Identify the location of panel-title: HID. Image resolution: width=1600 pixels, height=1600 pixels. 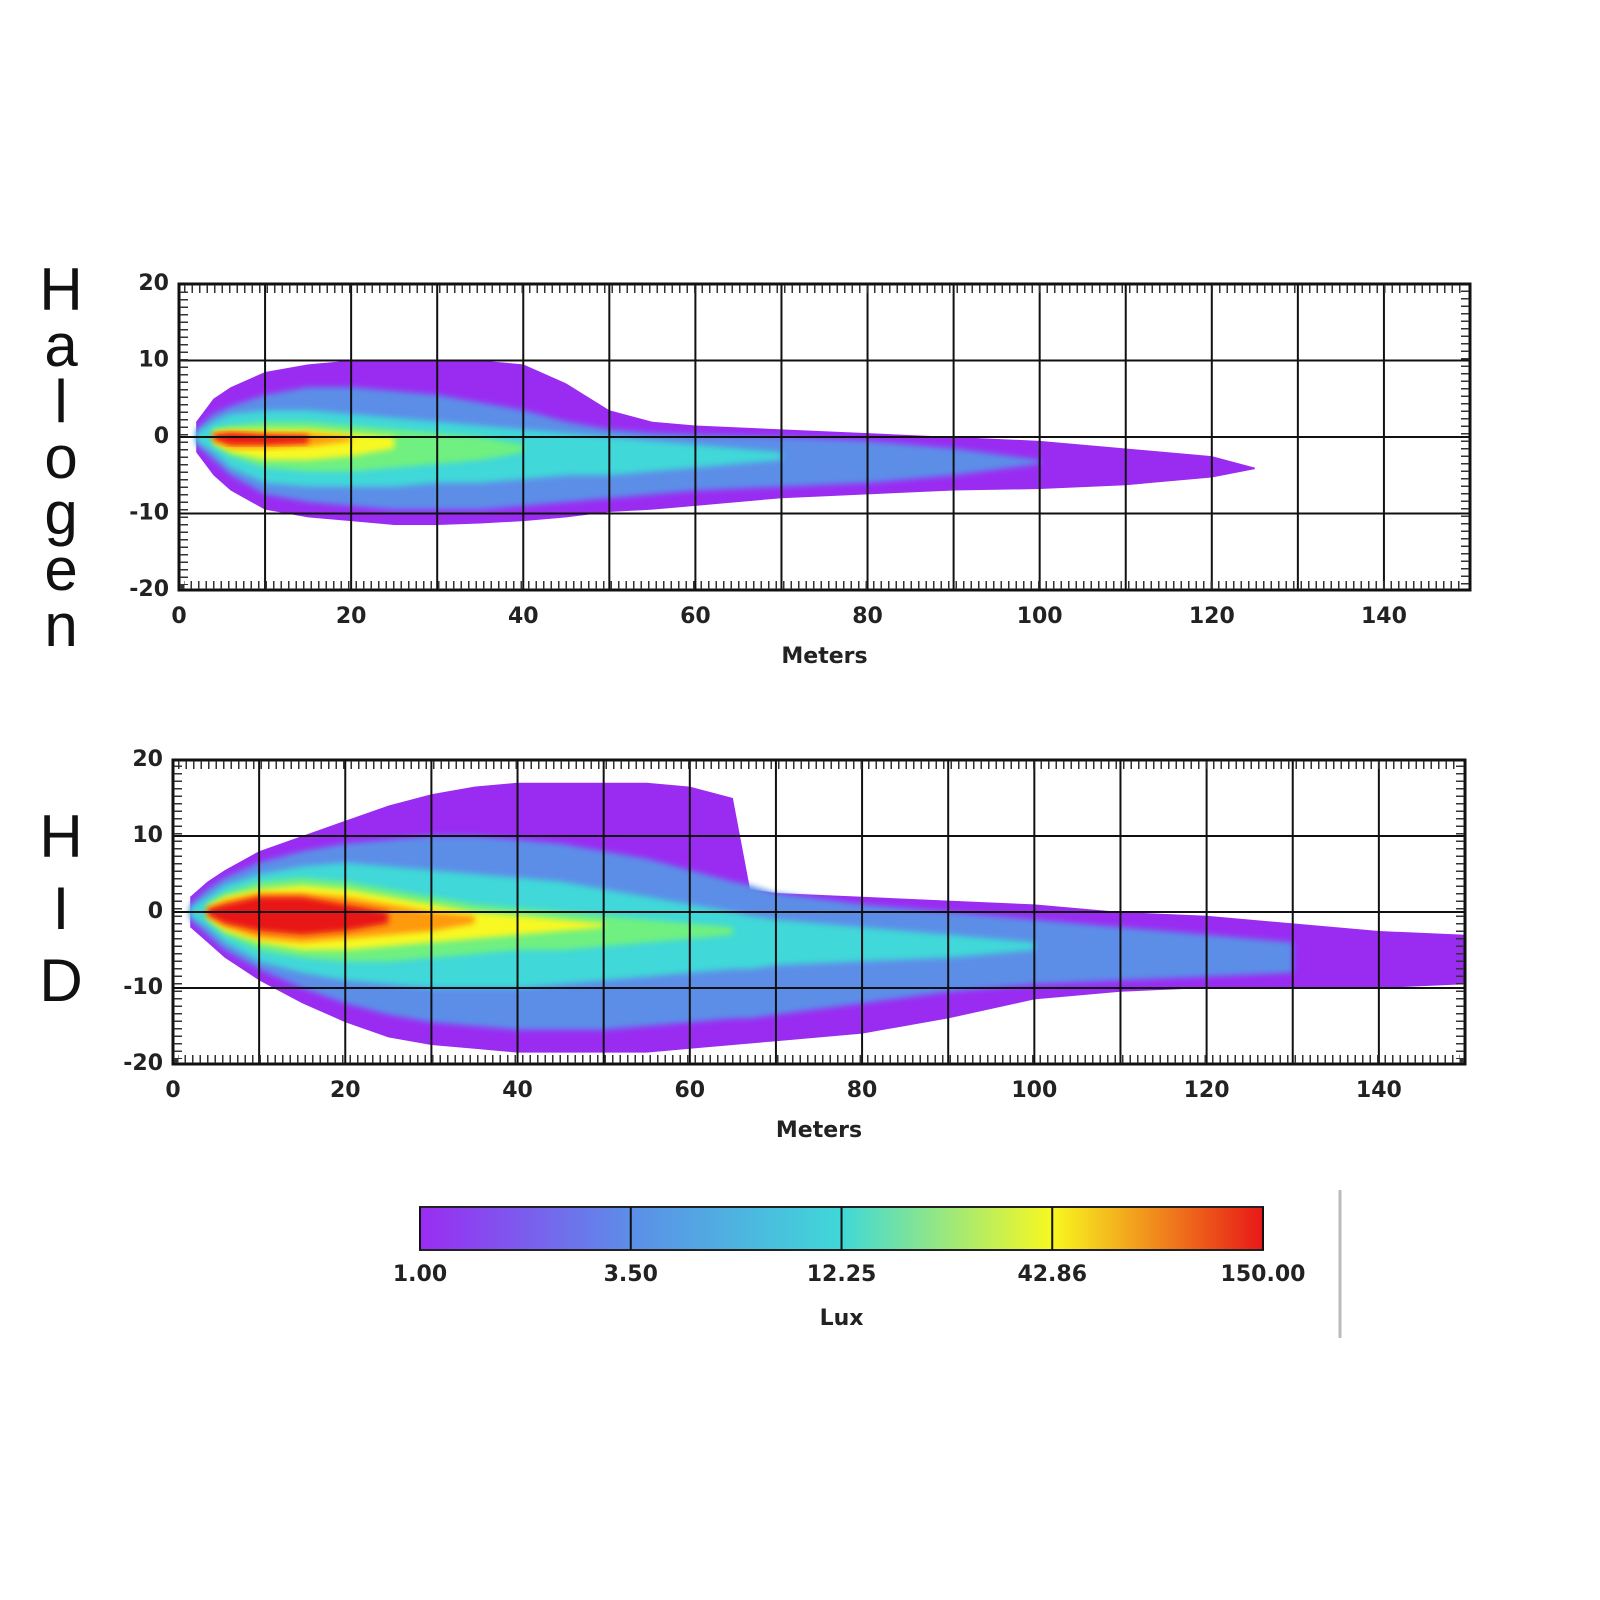
(61, 908).